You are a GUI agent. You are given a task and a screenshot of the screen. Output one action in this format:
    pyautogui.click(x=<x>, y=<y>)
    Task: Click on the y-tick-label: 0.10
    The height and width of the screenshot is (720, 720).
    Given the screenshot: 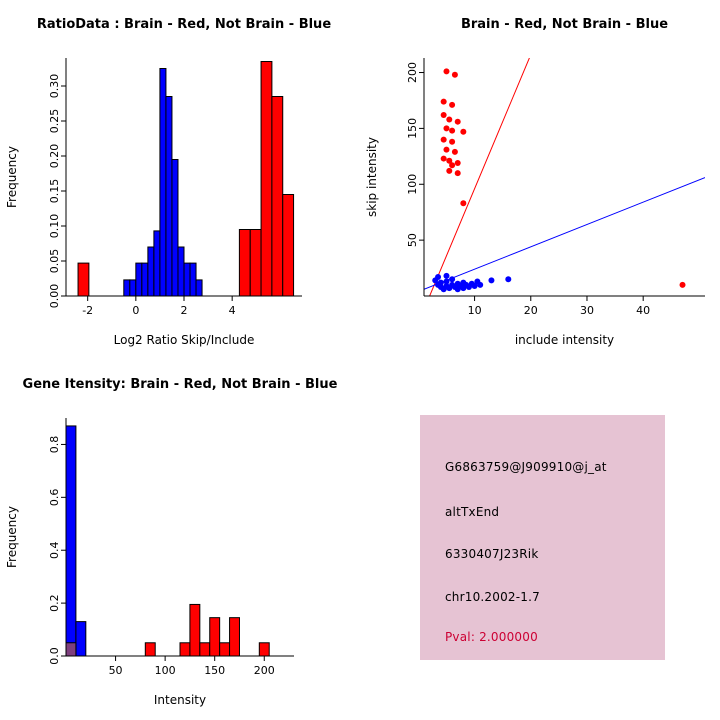 What is the action you would take?
    pyautogui.click(x=54, y=226)
    